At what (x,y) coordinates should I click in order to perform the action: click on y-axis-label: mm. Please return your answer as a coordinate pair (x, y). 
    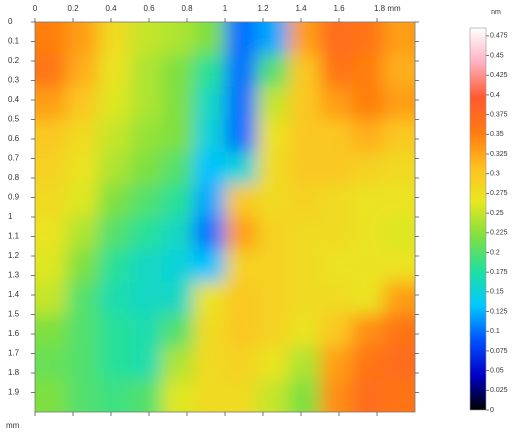
    Looking at the image, I should click on (13, 425).